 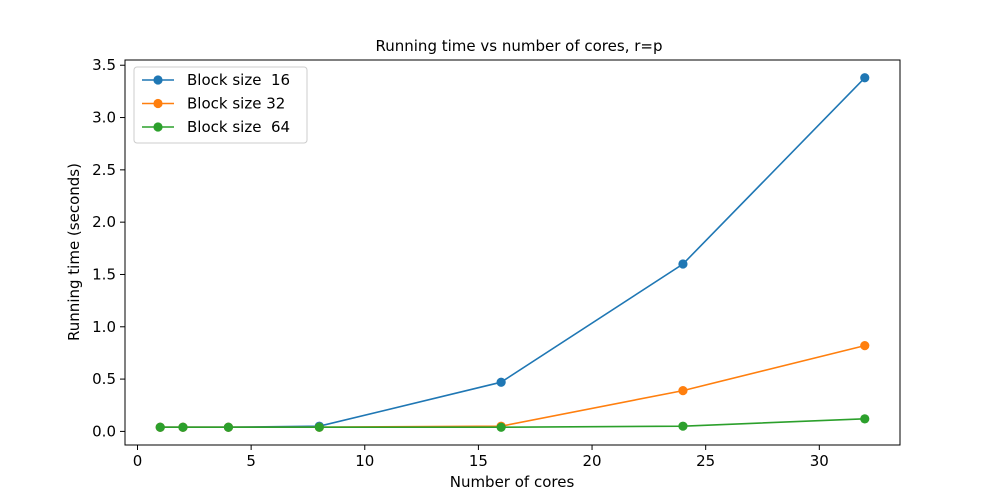 What do you see at coordinates (705, 461) in the screenshot?
I see `x-tick-label: 25` at bounding box center [705, 461].